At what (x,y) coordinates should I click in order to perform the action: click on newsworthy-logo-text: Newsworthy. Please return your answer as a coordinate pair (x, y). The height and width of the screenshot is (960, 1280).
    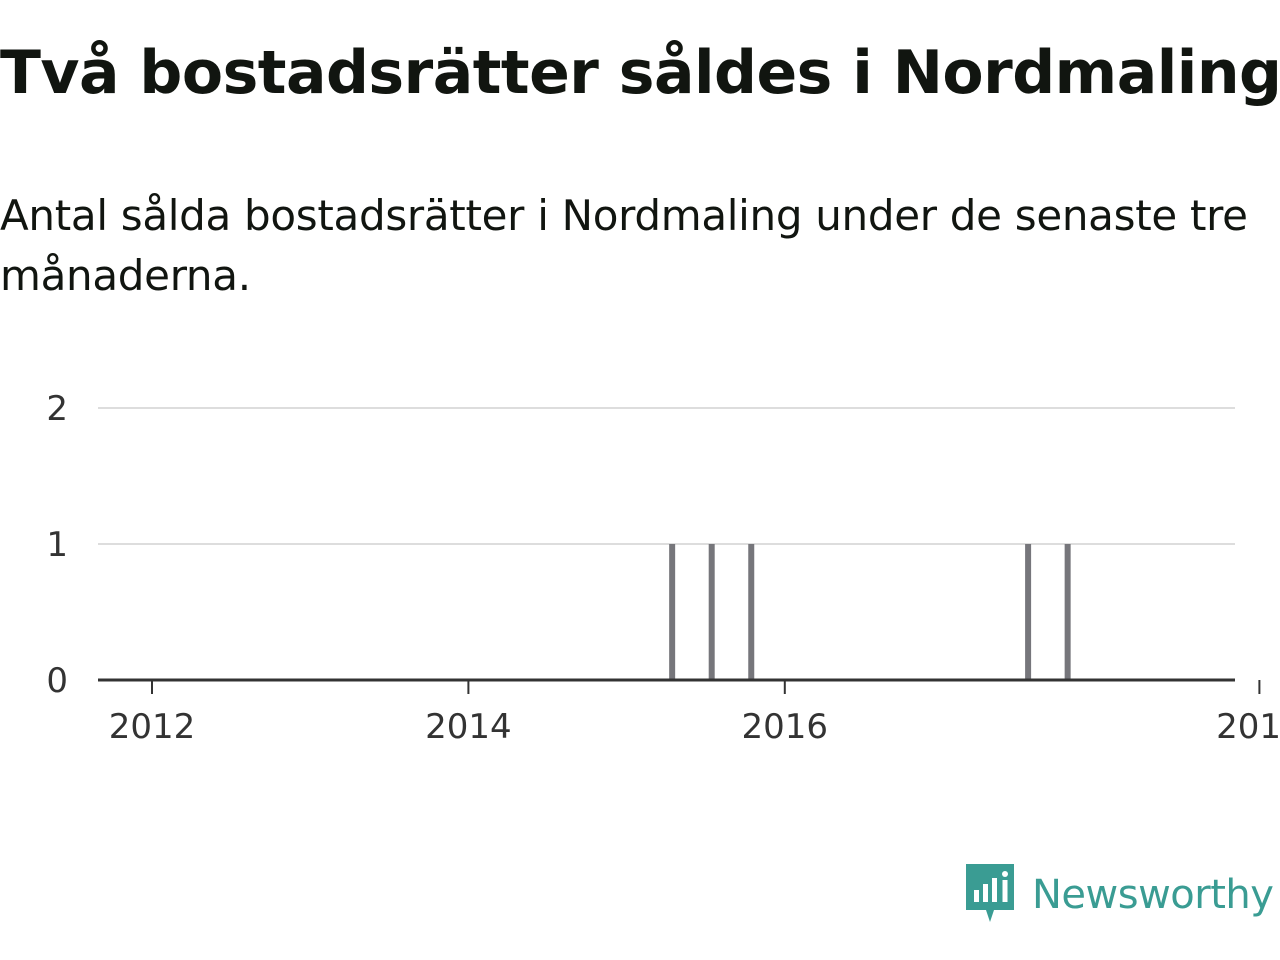
    Looking at the image, I should click on (1153, 895).